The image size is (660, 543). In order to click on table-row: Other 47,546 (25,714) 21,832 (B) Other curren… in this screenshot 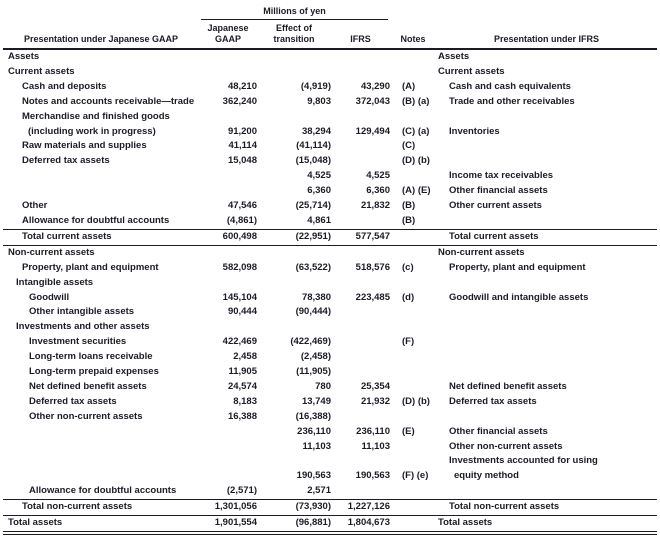, I will do `click(330, 206)`.